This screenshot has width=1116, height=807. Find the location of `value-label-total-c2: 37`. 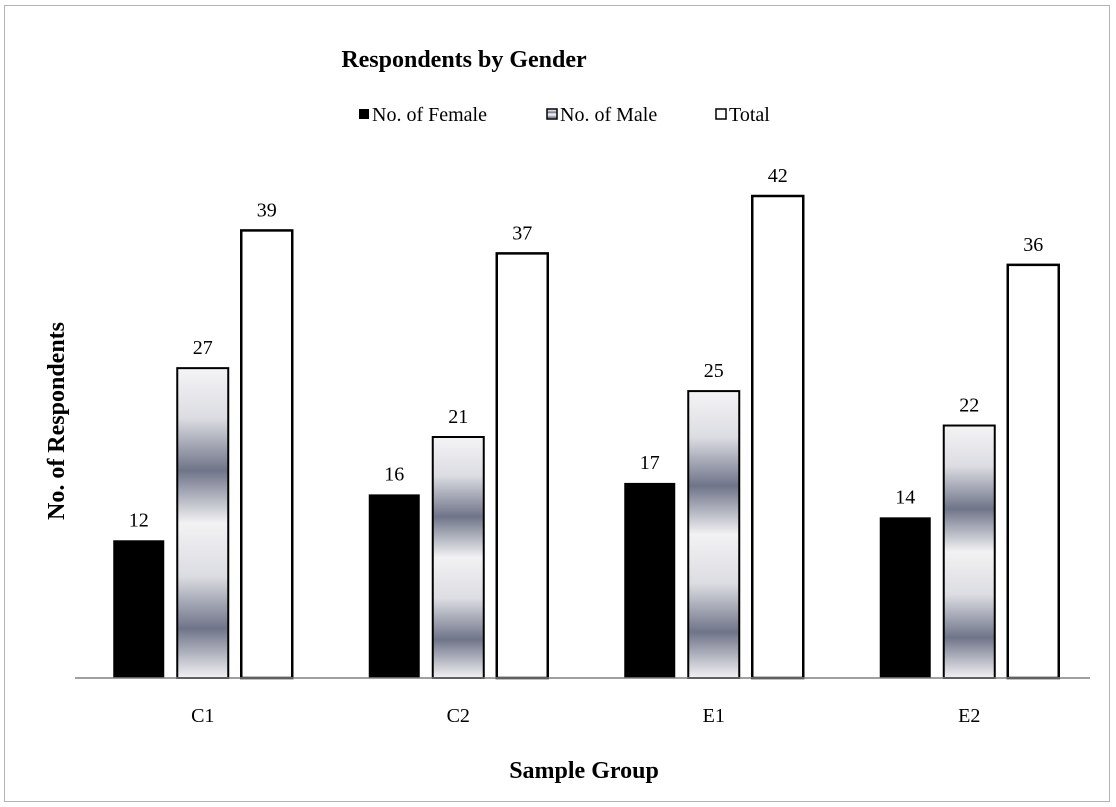

value-label-total-c2: 37 is located at coordinates (522, 233).